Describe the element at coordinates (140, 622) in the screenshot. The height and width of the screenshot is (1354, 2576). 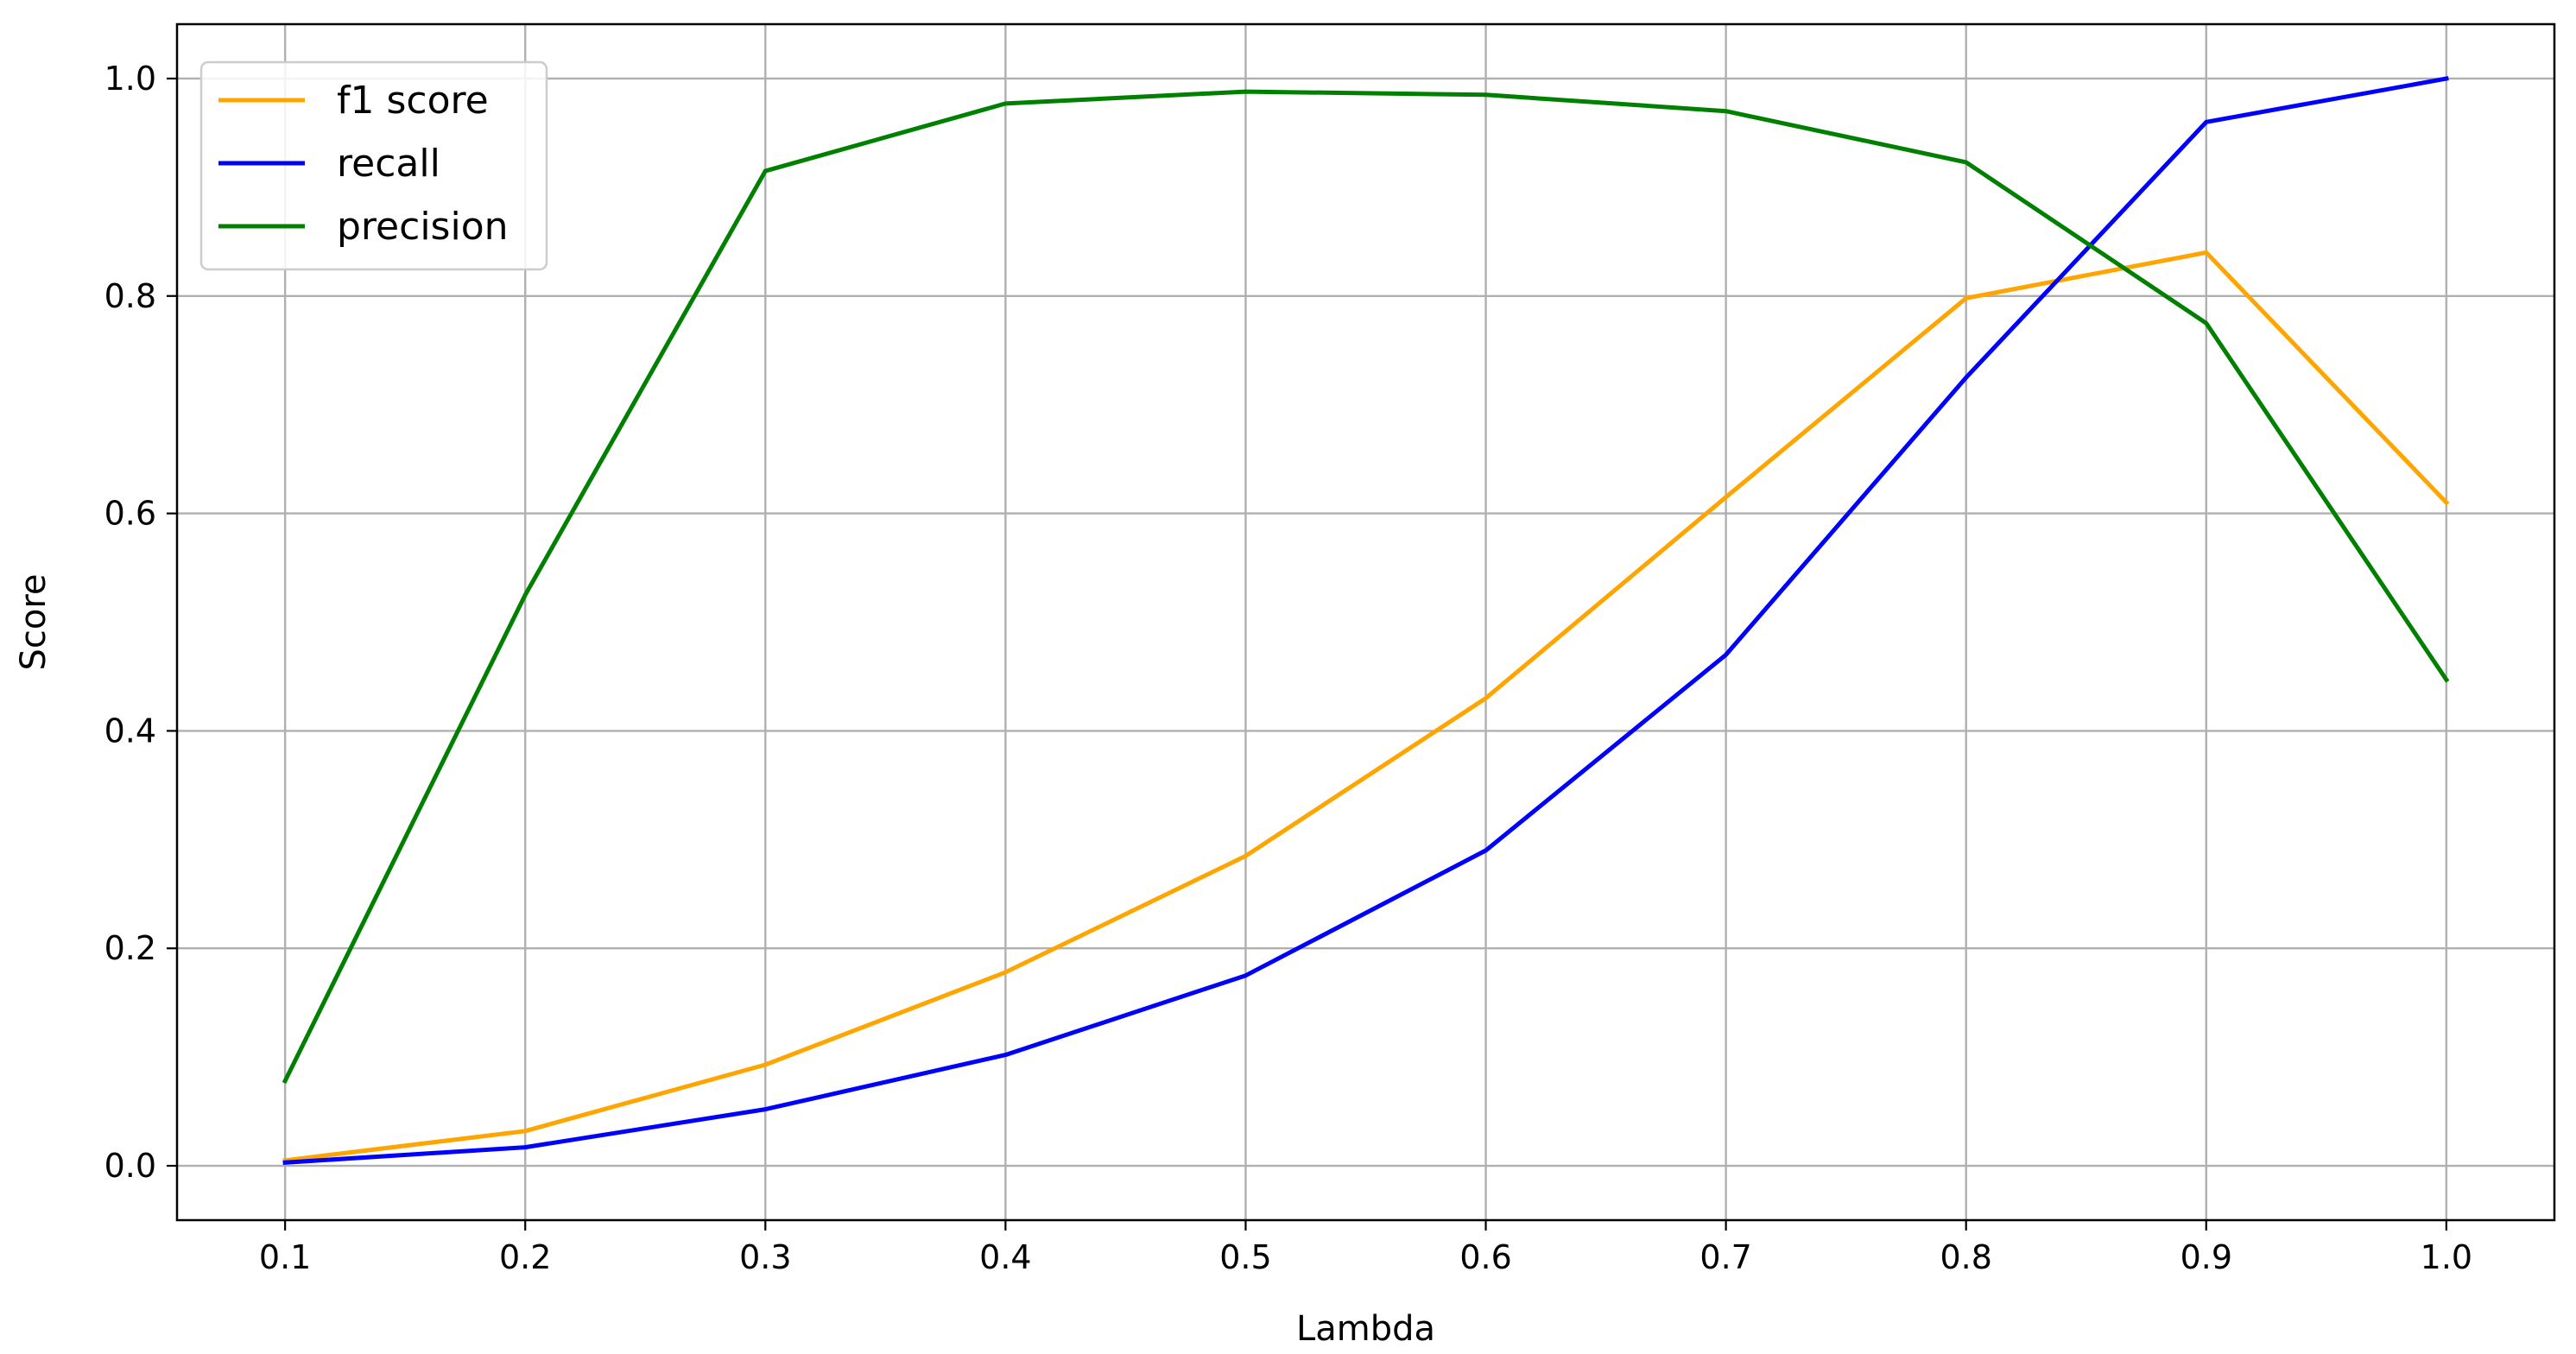
I see `y-axis-ticks: 0.0 0.2 0.4 0.6 0.8 1.0` at that location.